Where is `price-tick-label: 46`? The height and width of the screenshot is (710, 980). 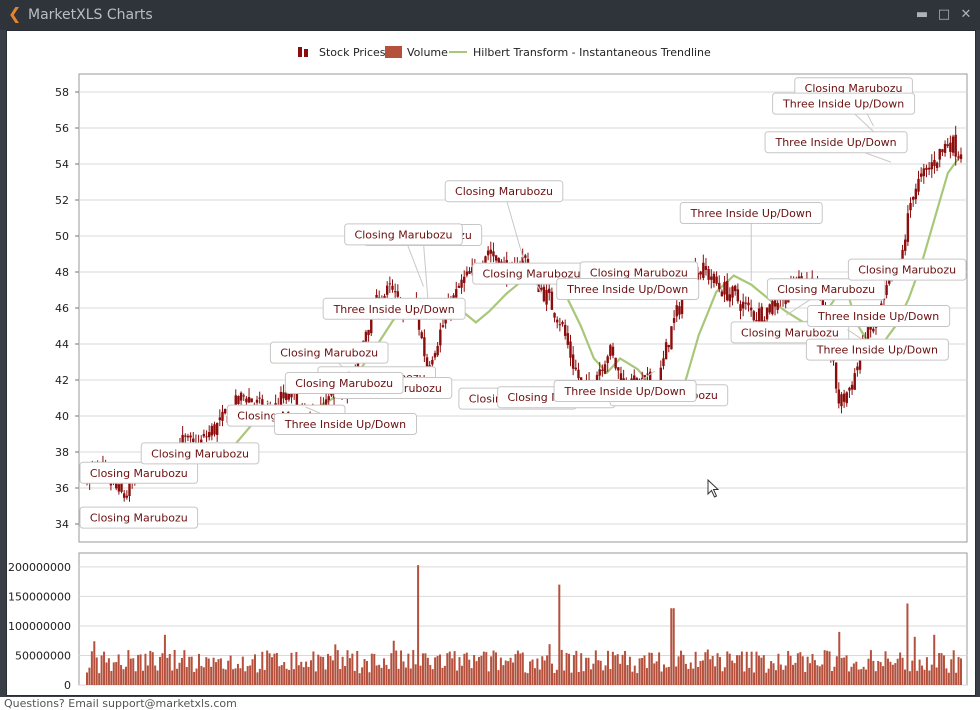 price-tick-label: 46 is located at coordinates (62, 308).